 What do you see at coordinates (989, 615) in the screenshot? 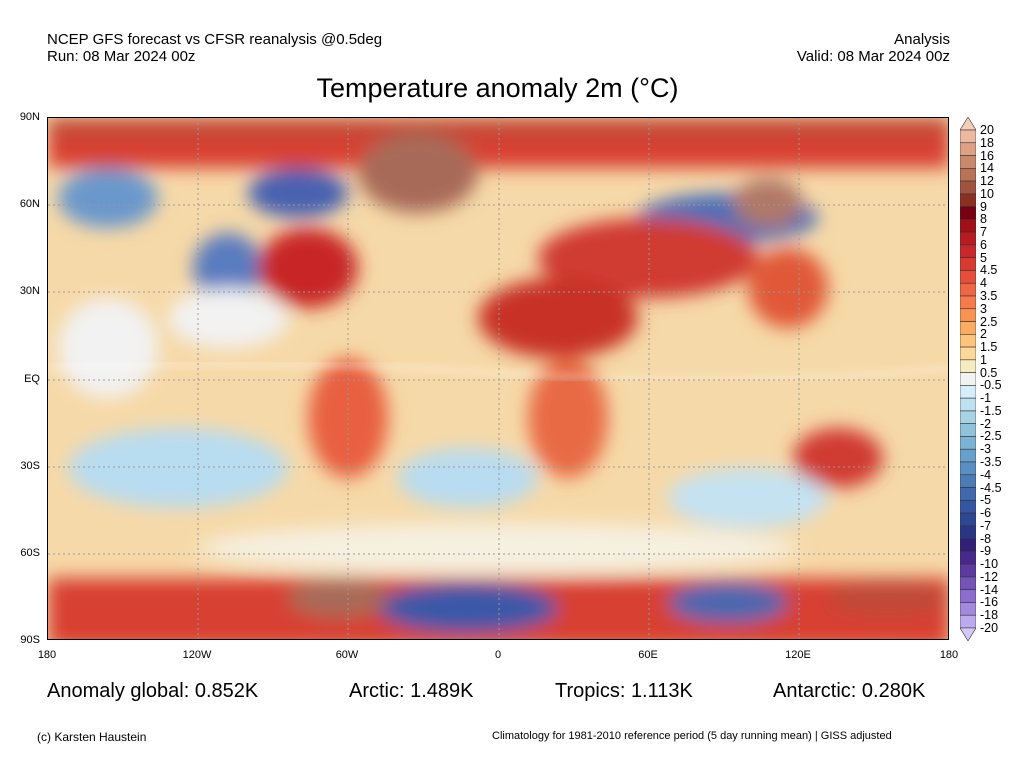
I see `colorbar-label: -18` at bounding box center [989, 615].